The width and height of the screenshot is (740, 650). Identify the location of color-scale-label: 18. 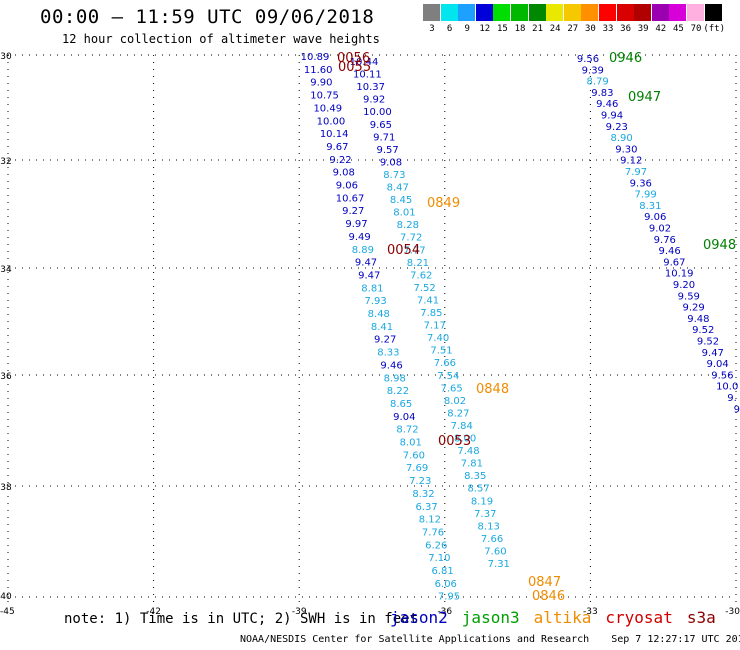
(520, 29).